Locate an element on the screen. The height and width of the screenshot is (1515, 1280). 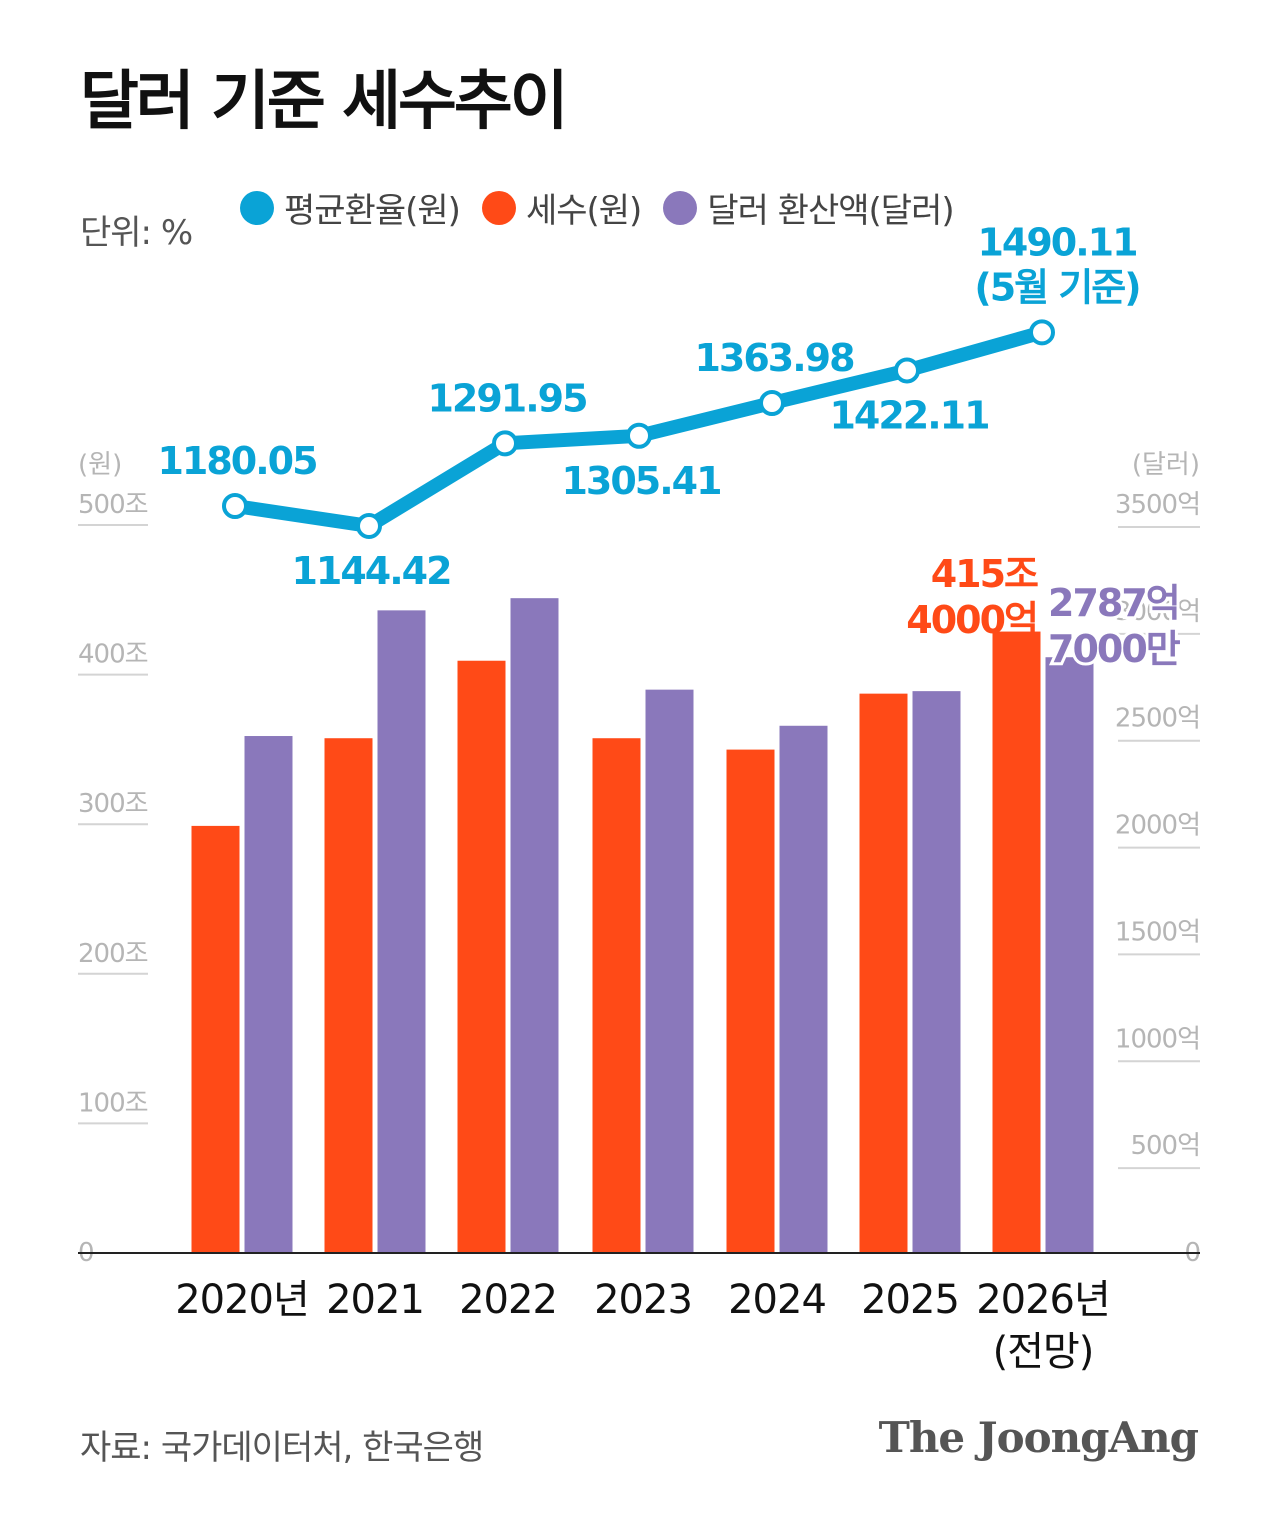
x-tick-label: 2024 is located at coordinates (777, 1300).